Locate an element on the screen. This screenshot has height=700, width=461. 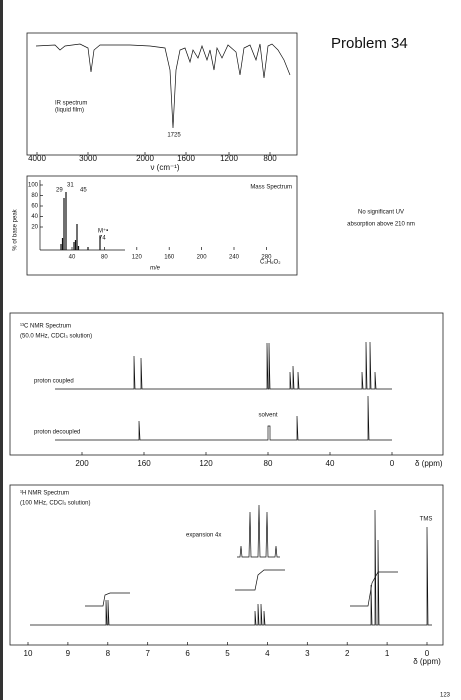
page-number: 123 is located at coordinates (445, 696).